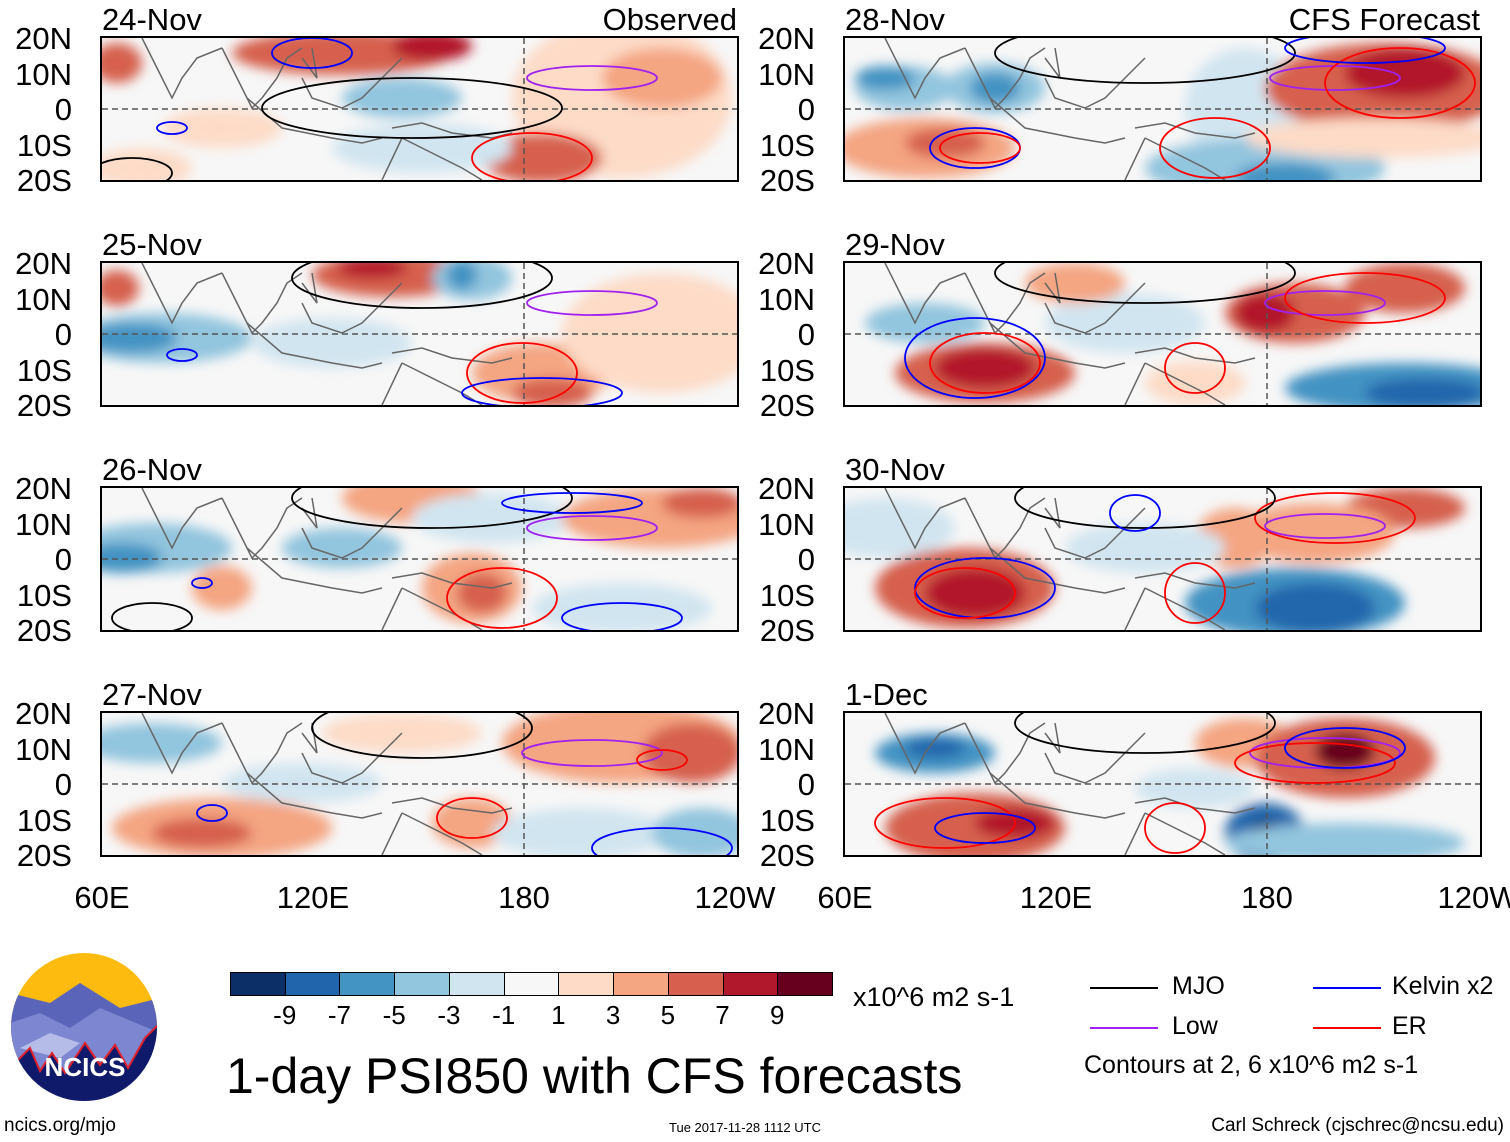 The width and height of the screenshot is (1510, 1142). I want to click on legend-label-mjo: MJO, so click(1198, 986).